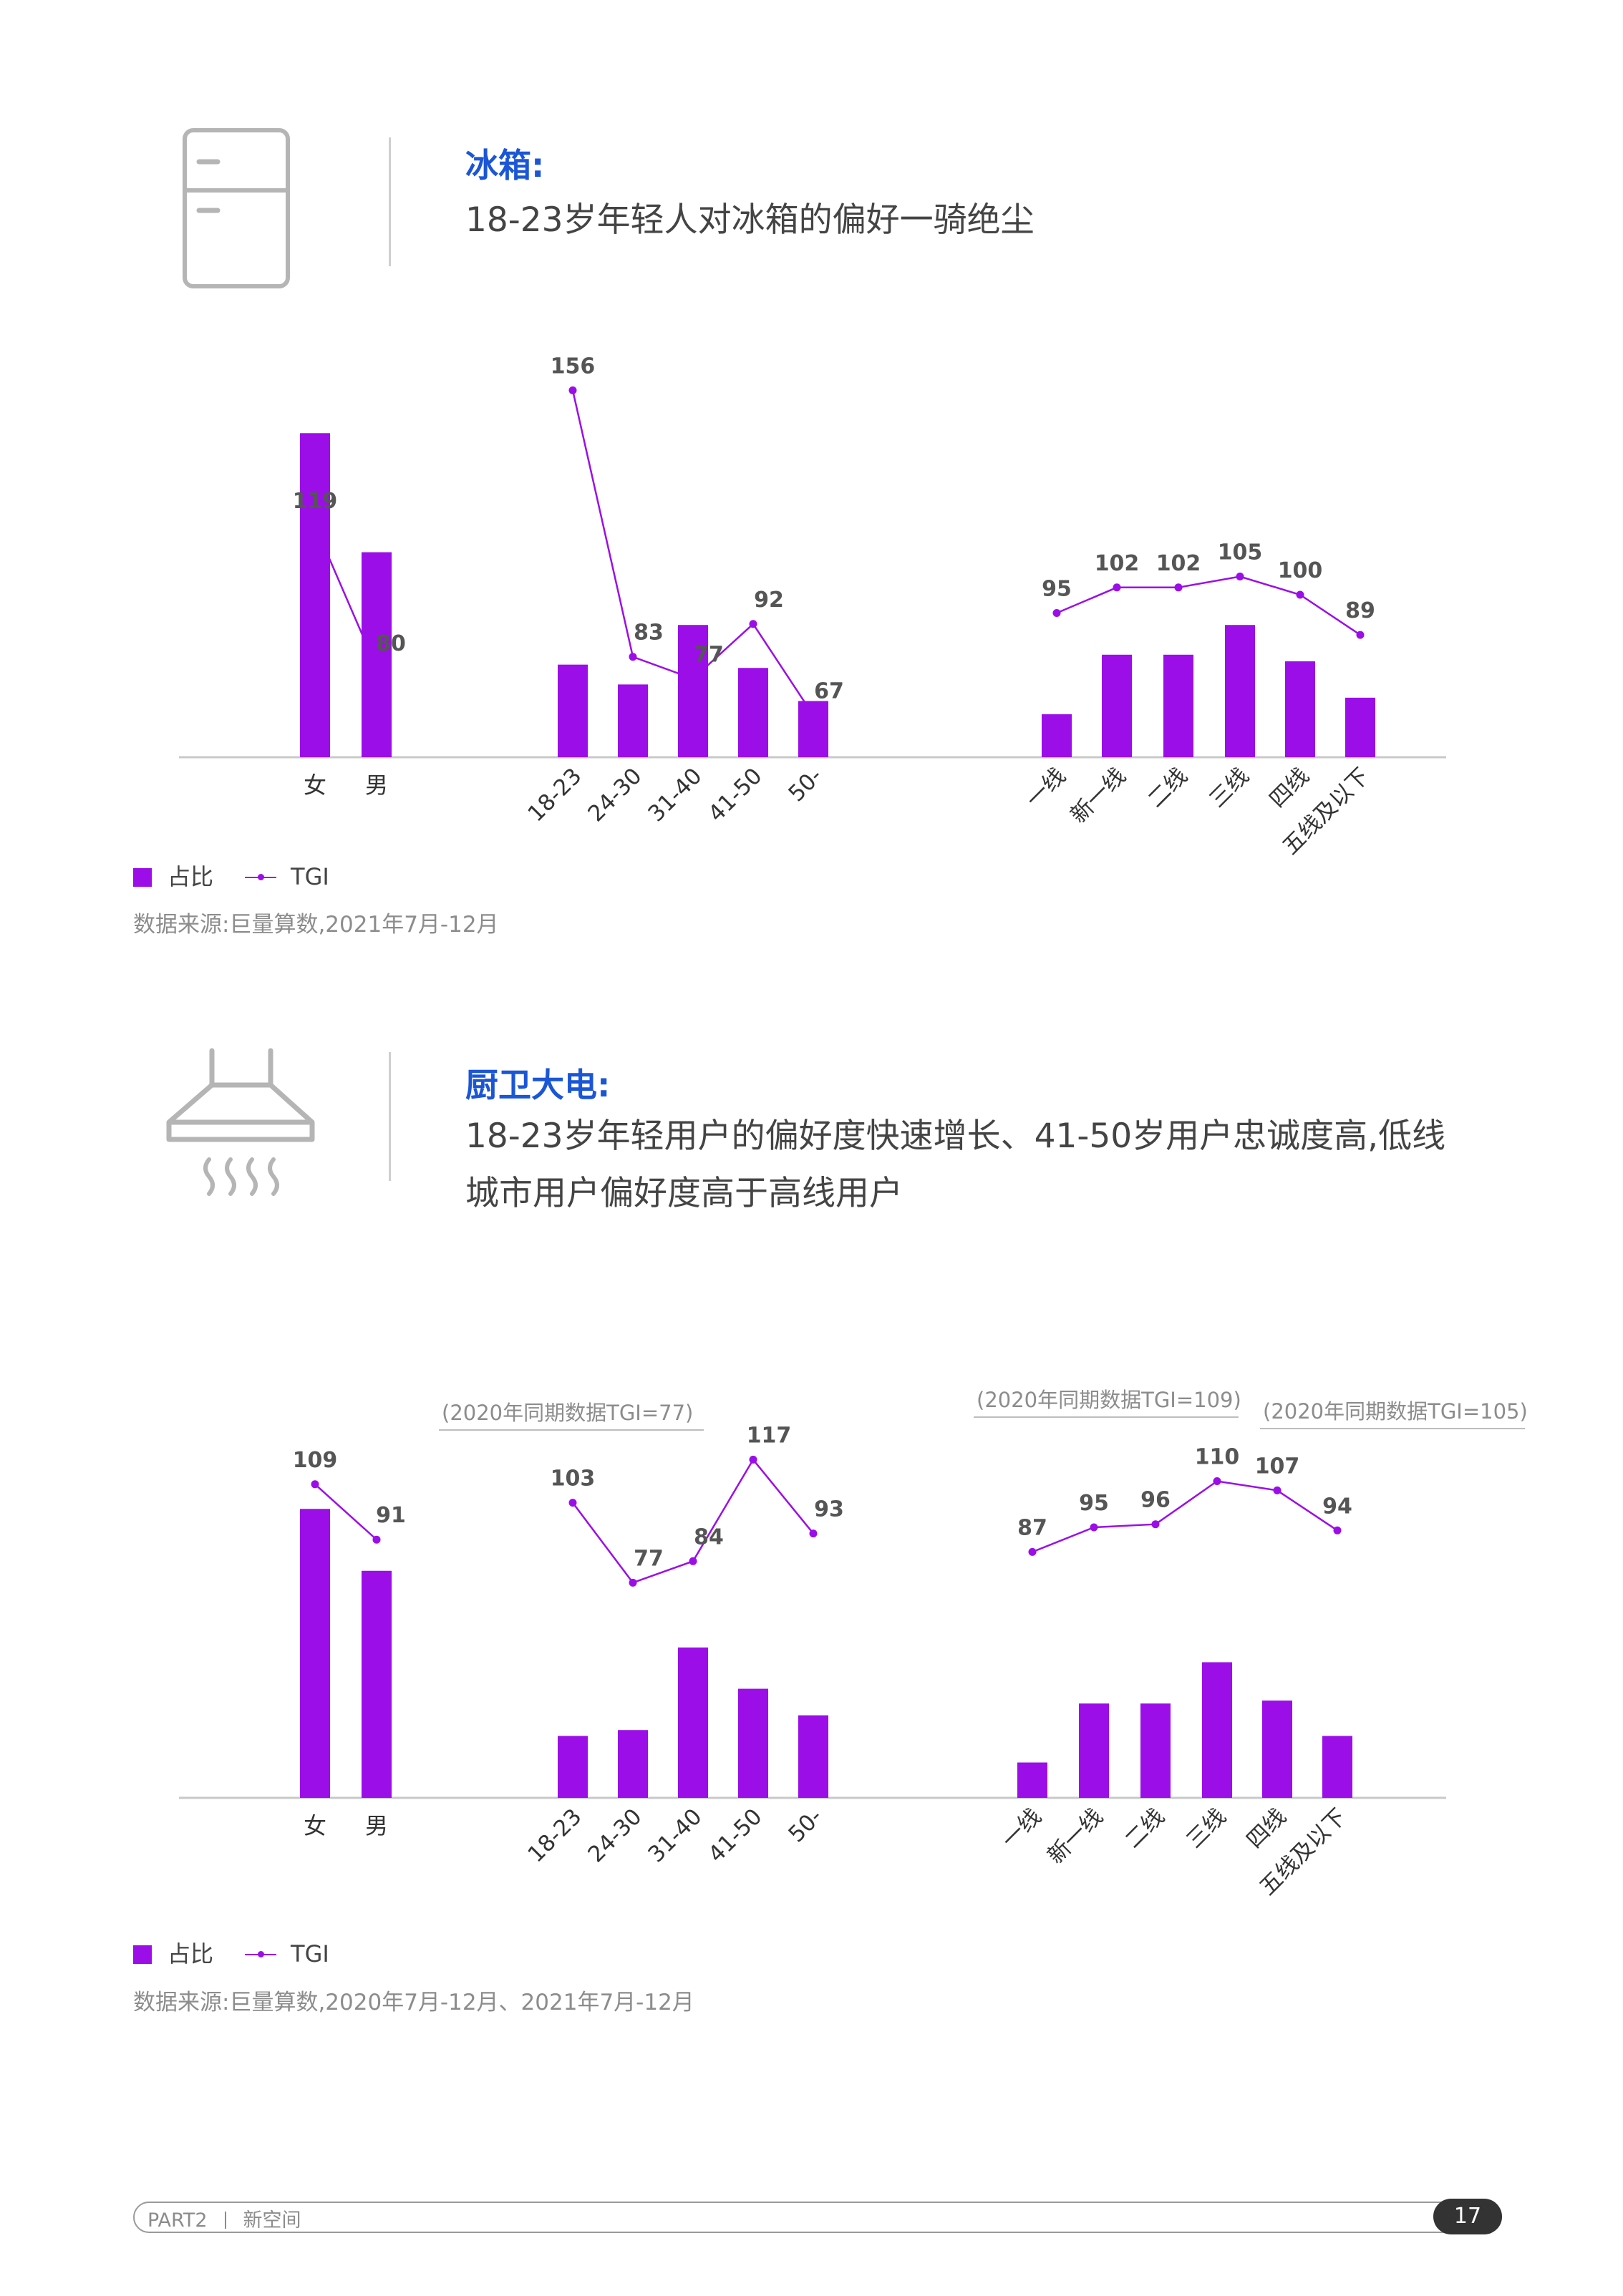  Describe the element at coordinates (955, 1136) in the screenshot. I see `subtitle-line: 18-23岁年轻用户的偏好度快速增长、41-50岁用户忠诚度高,低线` at that location.